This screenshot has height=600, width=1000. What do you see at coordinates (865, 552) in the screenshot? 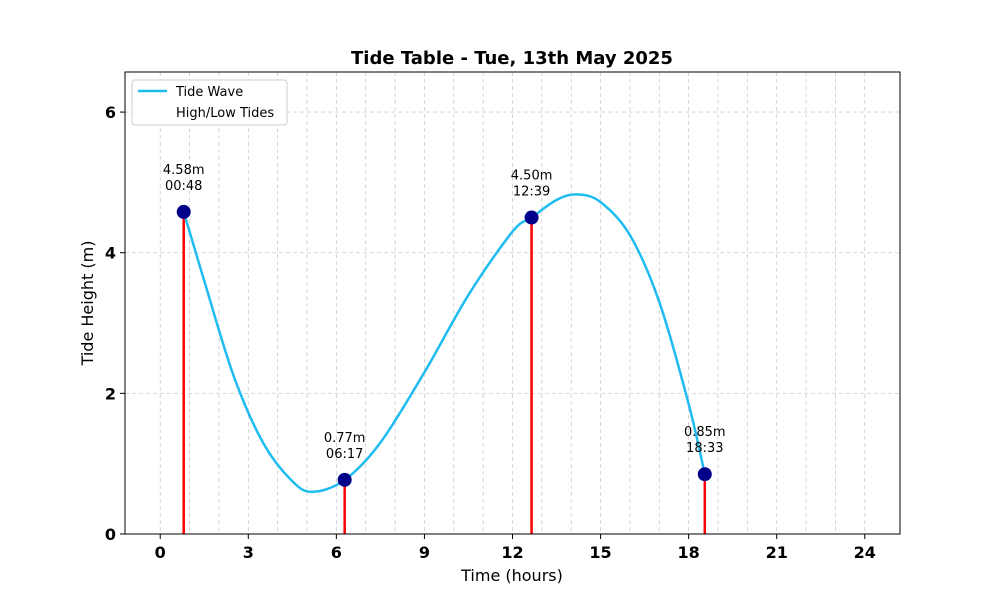
I see `x-tick-label: 24` at bounding box center [865, 552].